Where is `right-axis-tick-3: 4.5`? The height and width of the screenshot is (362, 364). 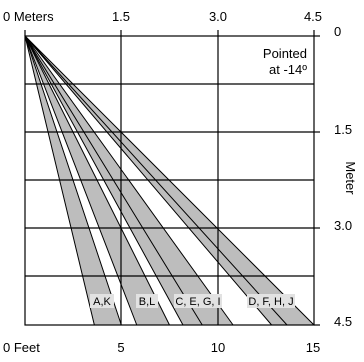
right-axis-tick-3: 4.5 is located at coordinates (343, 321).